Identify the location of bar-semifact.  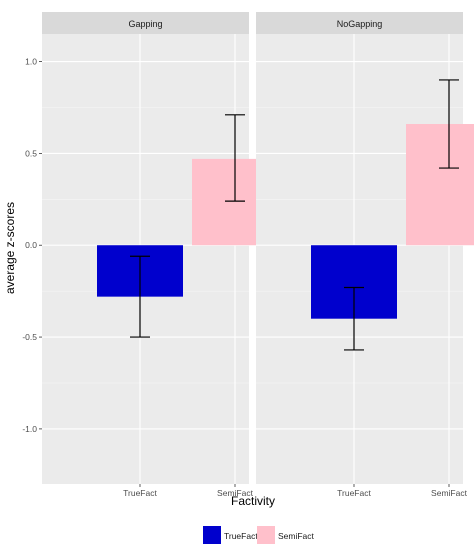
(440, 185).